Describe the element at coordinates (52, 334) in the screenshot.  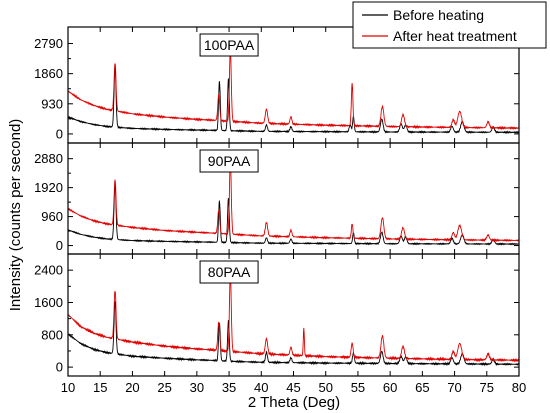
I see `y-tick-label: 800` at that location.